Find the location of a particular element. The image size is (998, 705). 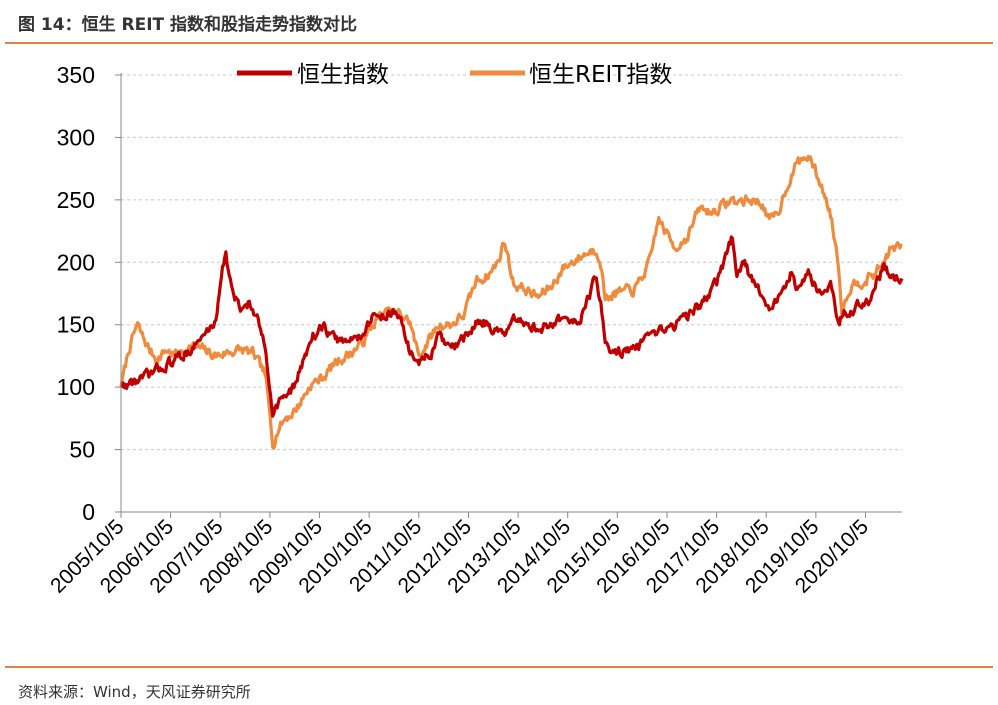

y-tick-label: 150 is located at coordinates (76, 325).